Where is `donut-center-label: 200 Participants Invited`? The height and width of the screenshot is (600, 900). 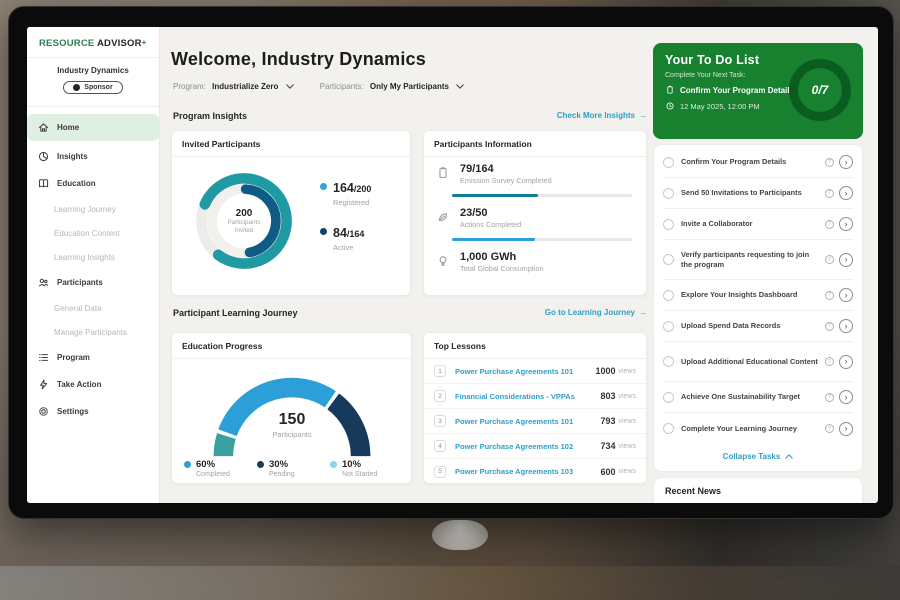 donut-center-label: 200 Participants Invited is located at coordinates (244, 221).